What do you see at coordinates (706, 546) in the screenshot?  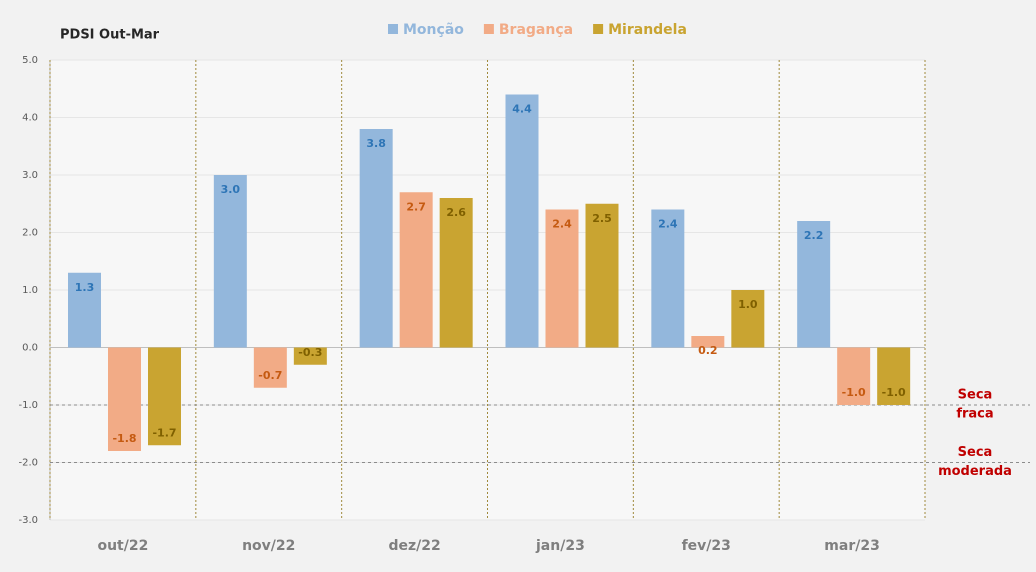 I see `x-tick-label: fev/23` at bounding box center [706, 546].